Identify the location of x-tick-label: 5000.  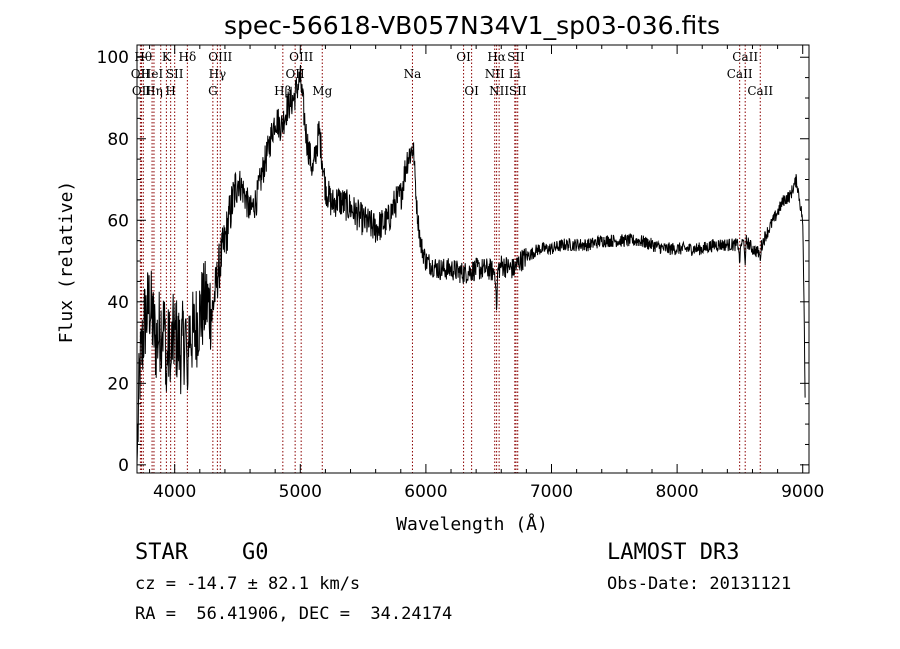
(300, 492).